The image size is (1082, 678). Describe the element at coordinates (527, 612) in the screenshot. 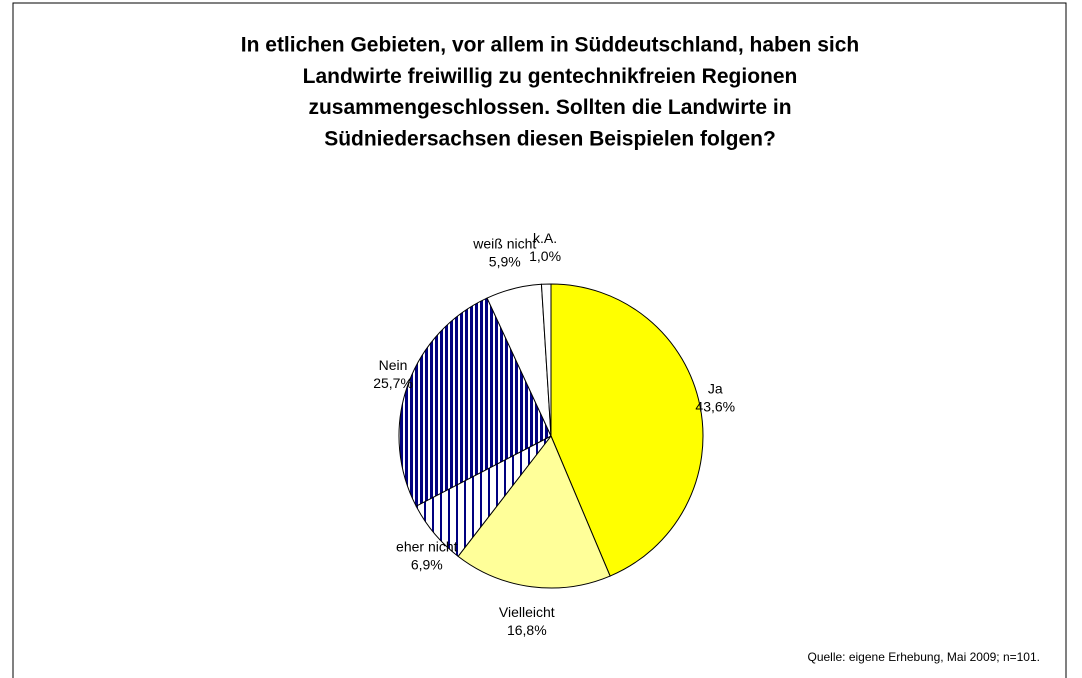

I see `slice-label: Vielleicht` at that location.